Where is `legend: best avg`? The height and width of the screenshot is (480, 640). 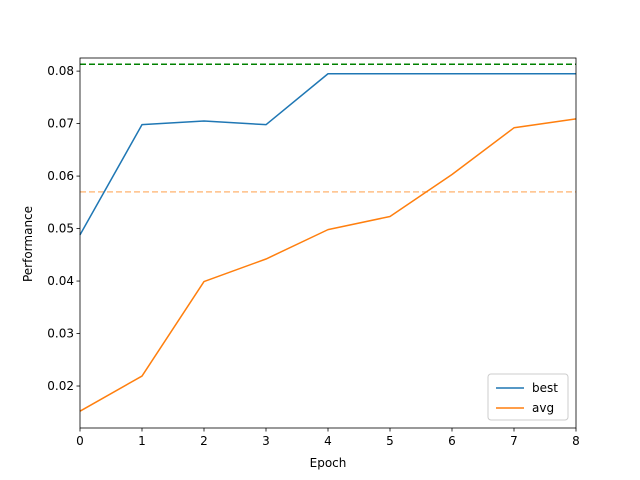 legend: best avg is located at coordinates (528, 397).